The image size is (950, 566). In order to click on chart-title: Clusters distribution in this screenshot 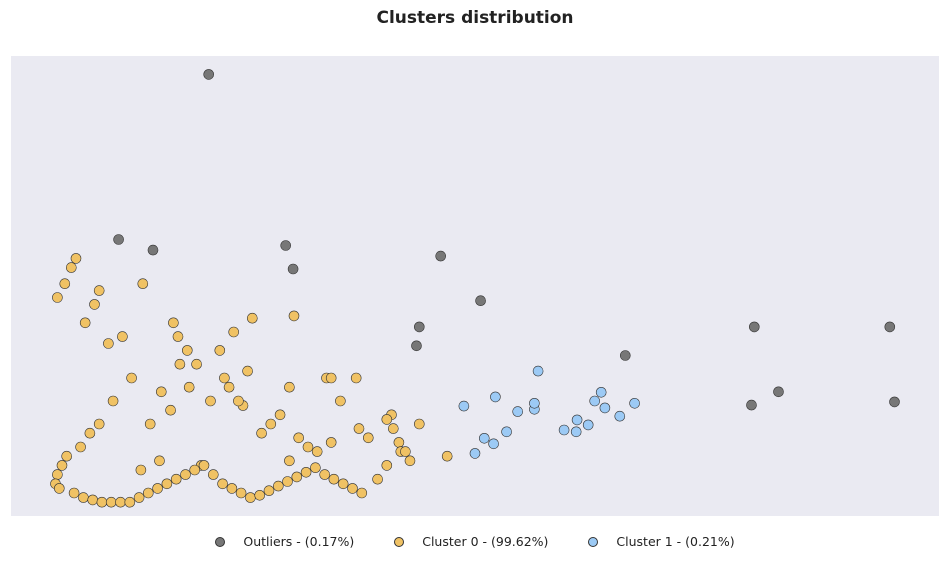, I will do `click(475, 18)`.